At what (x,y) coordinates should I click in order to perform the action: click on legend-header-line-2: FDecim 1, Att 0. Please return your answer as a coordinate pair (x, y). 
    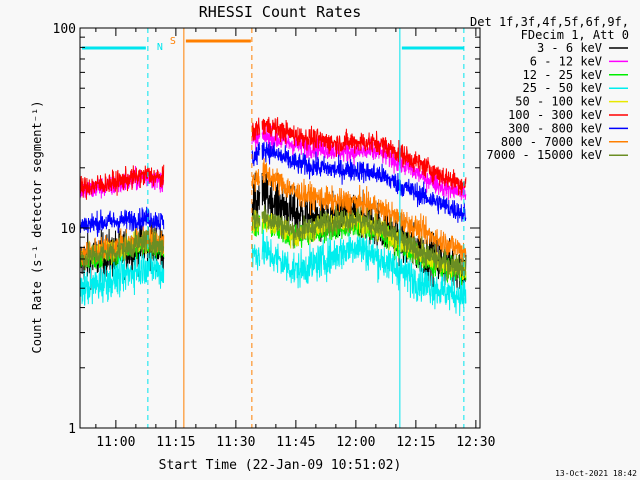
    Looking at the image, I should click on (575, 35).